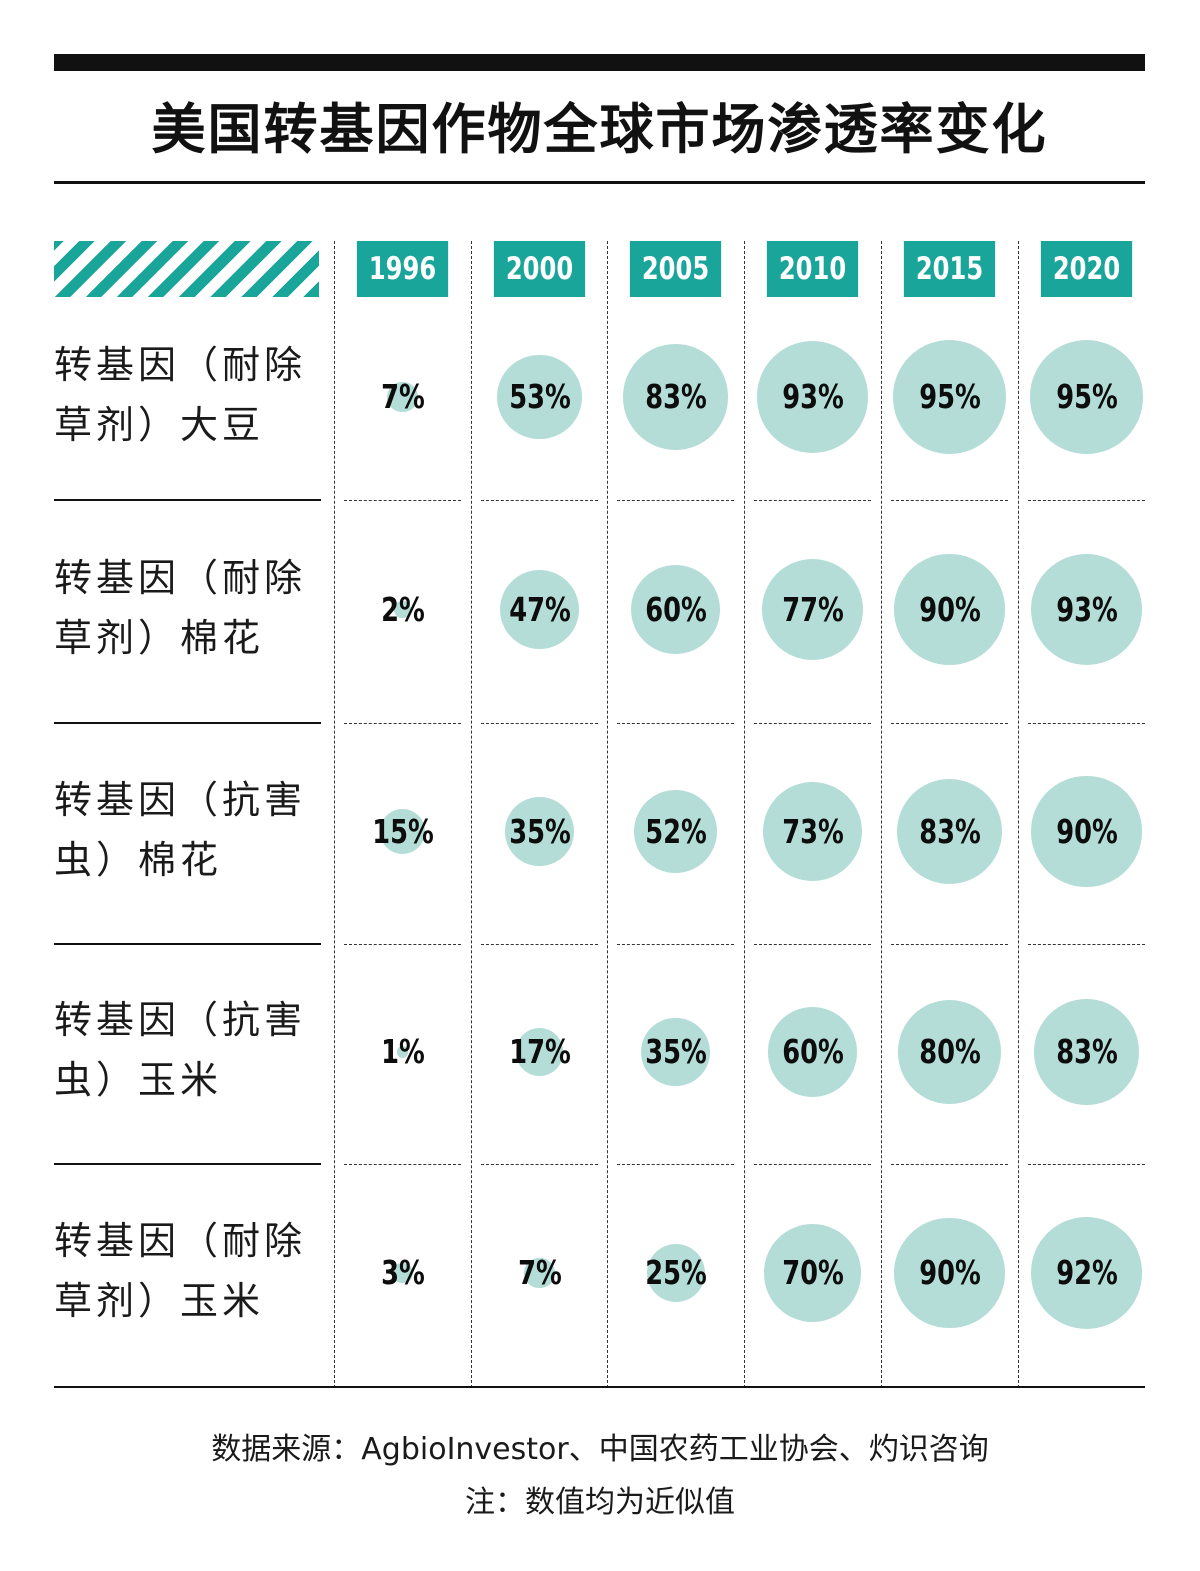 The width and height of the screenshot is (1200, 1571). Describe the element at coordinates (159, 425) in the screenshot. I see `row-label-line2: 草剂）大豆` at that location.